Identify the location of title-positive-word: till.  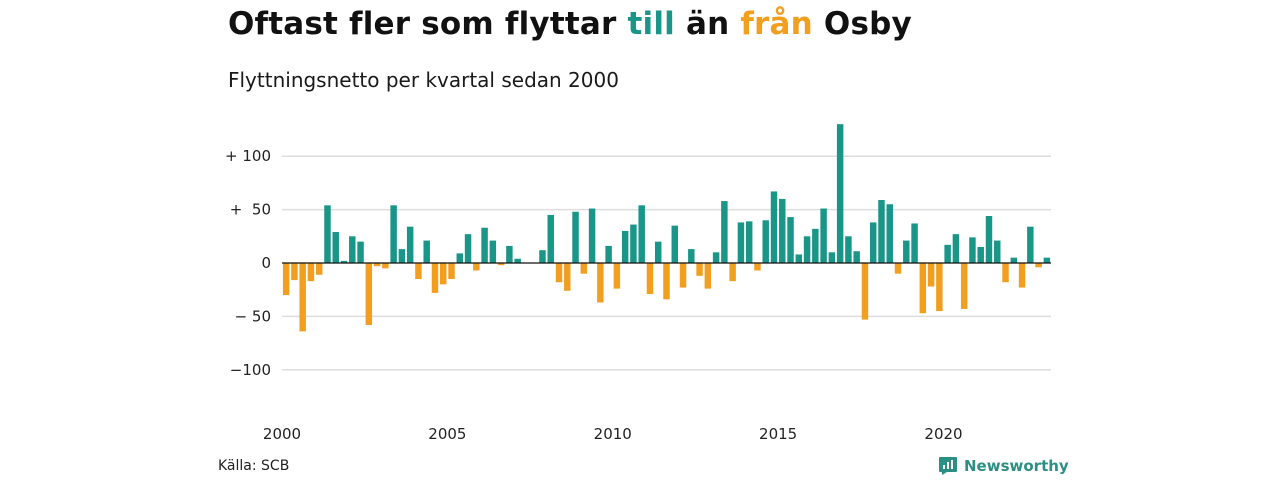
(651, 24).